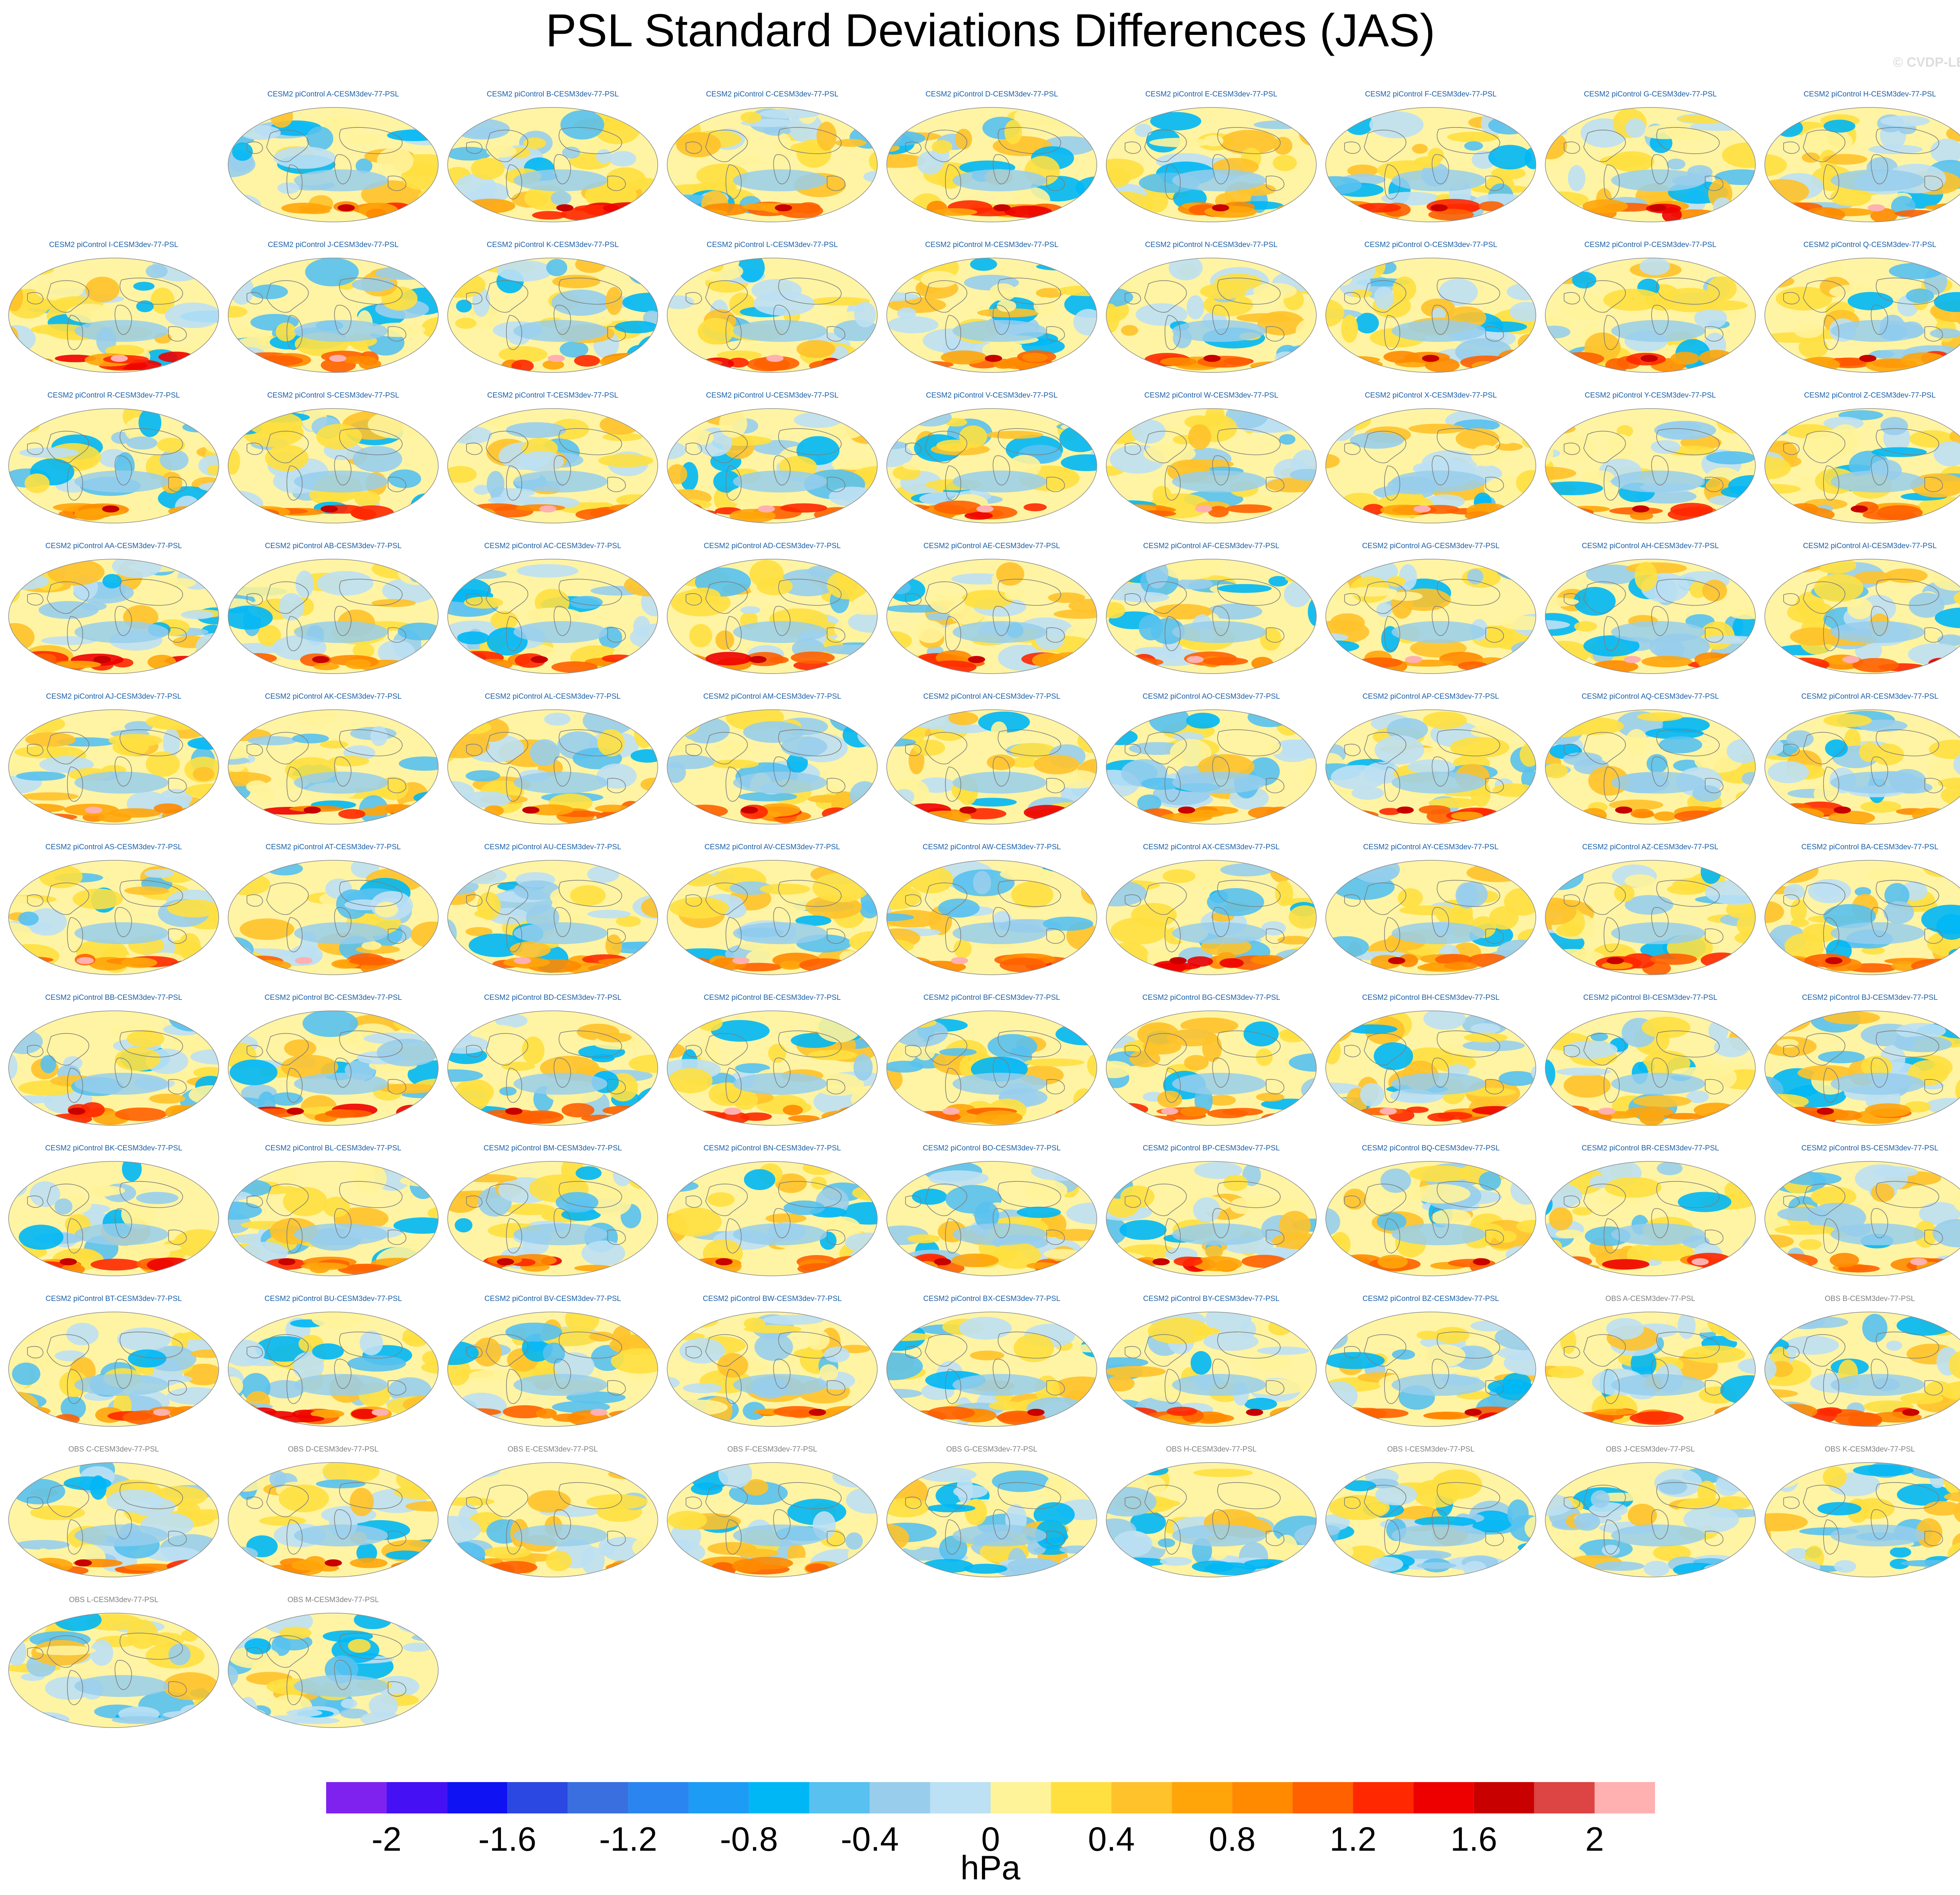 This screenshot has width=1960, height=1895. What do you see at coordinates (1926, 63) in the screenshot?
I see `credit-label: © CVDP-LE` at bounding box center [1926, 63].